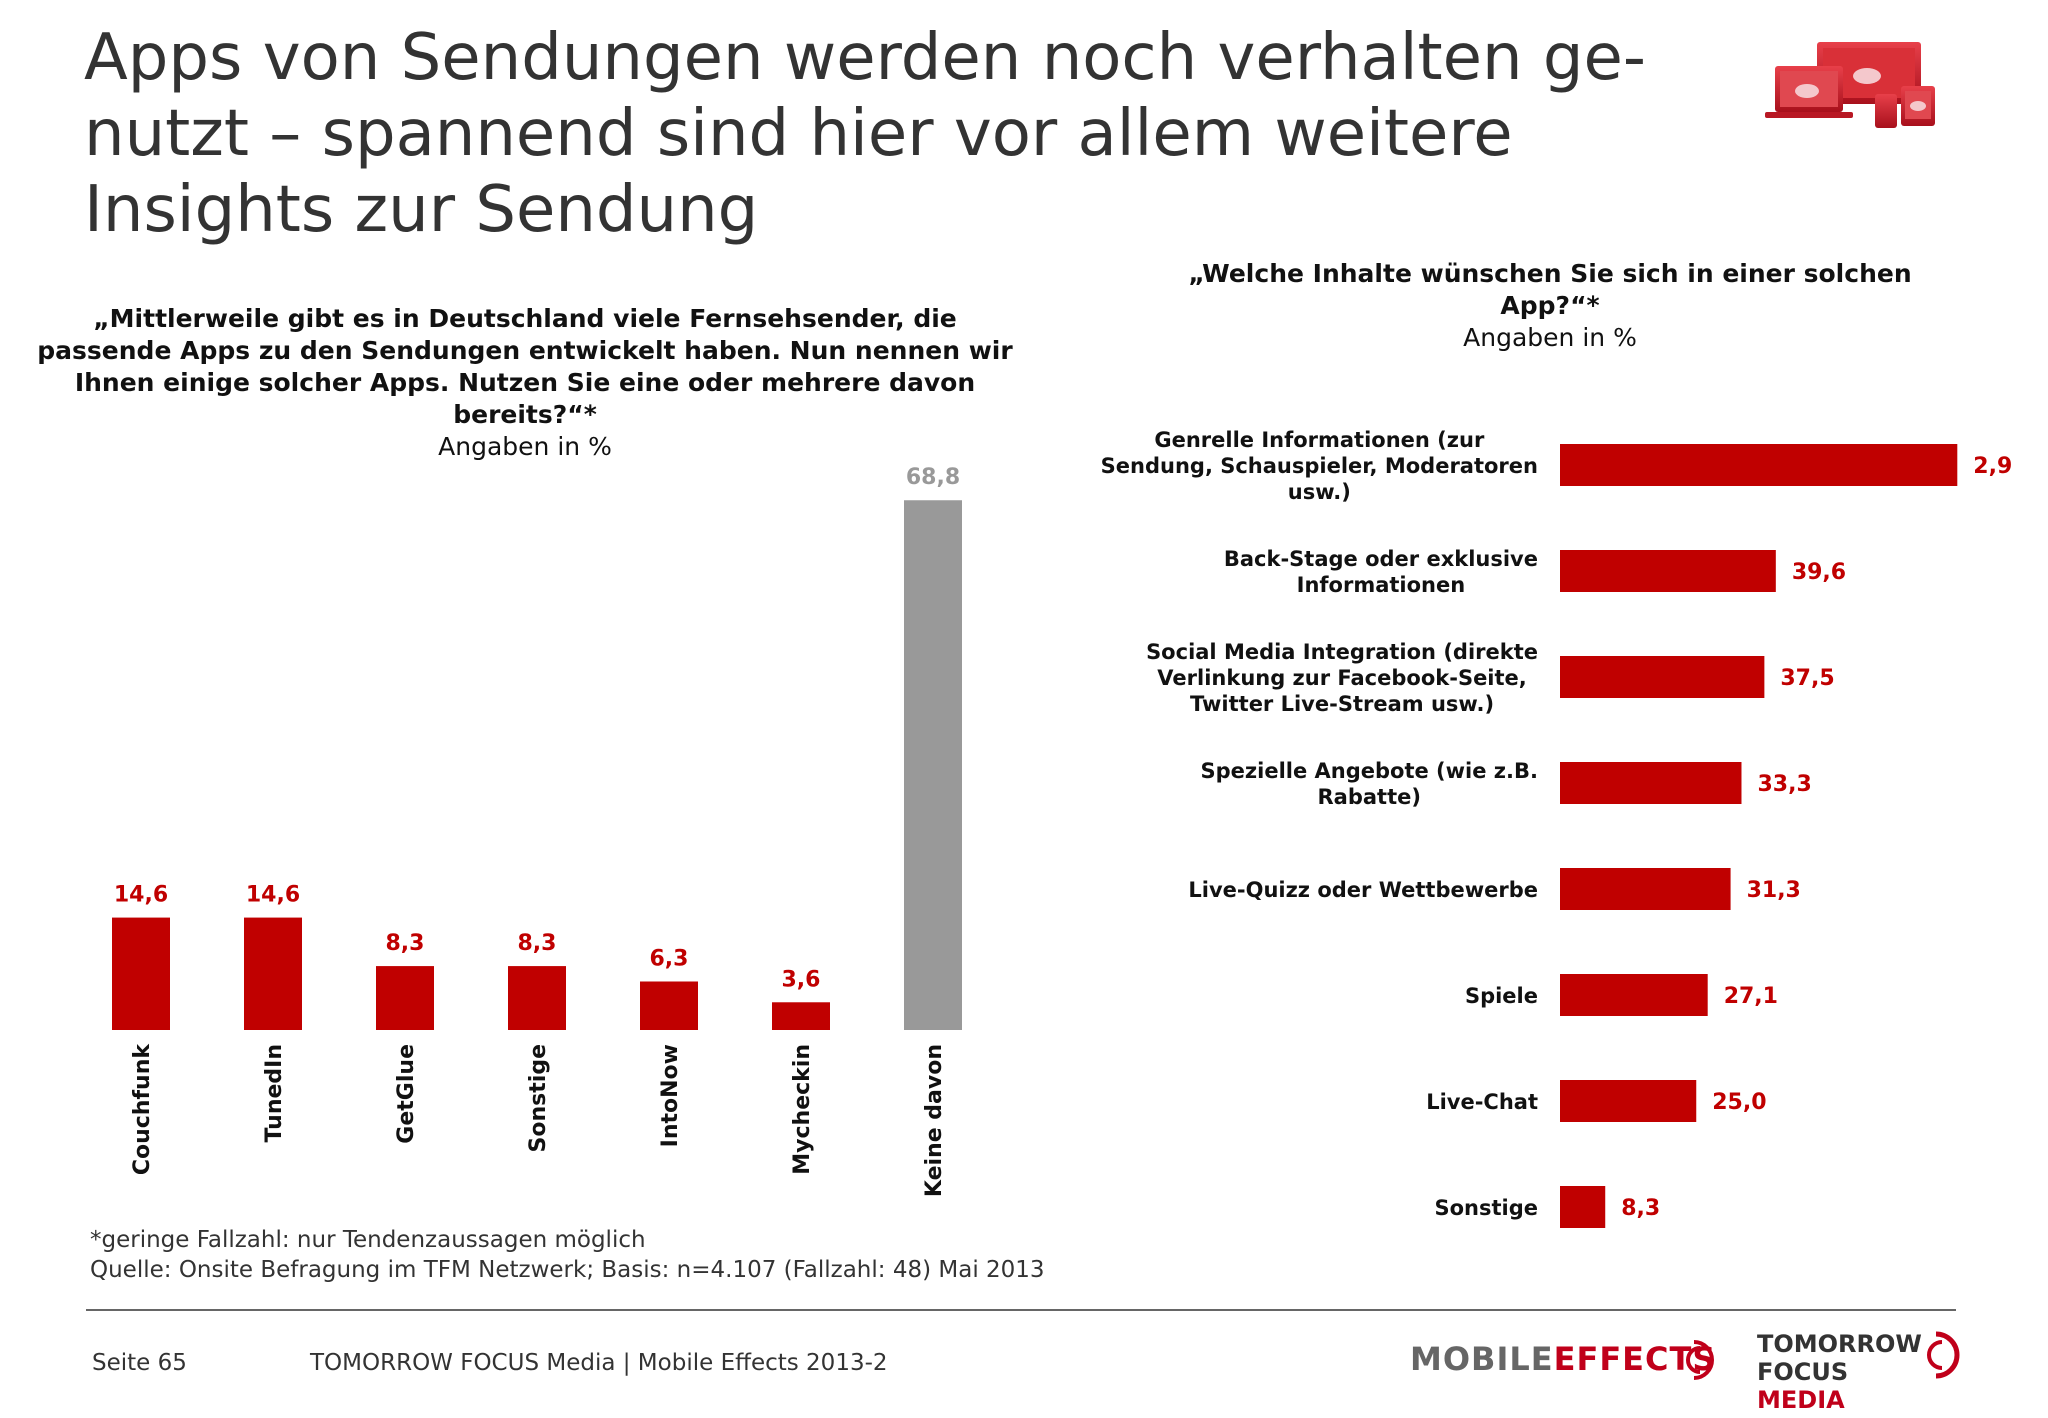  I want to click on bar-getglue, so click(405, 998).